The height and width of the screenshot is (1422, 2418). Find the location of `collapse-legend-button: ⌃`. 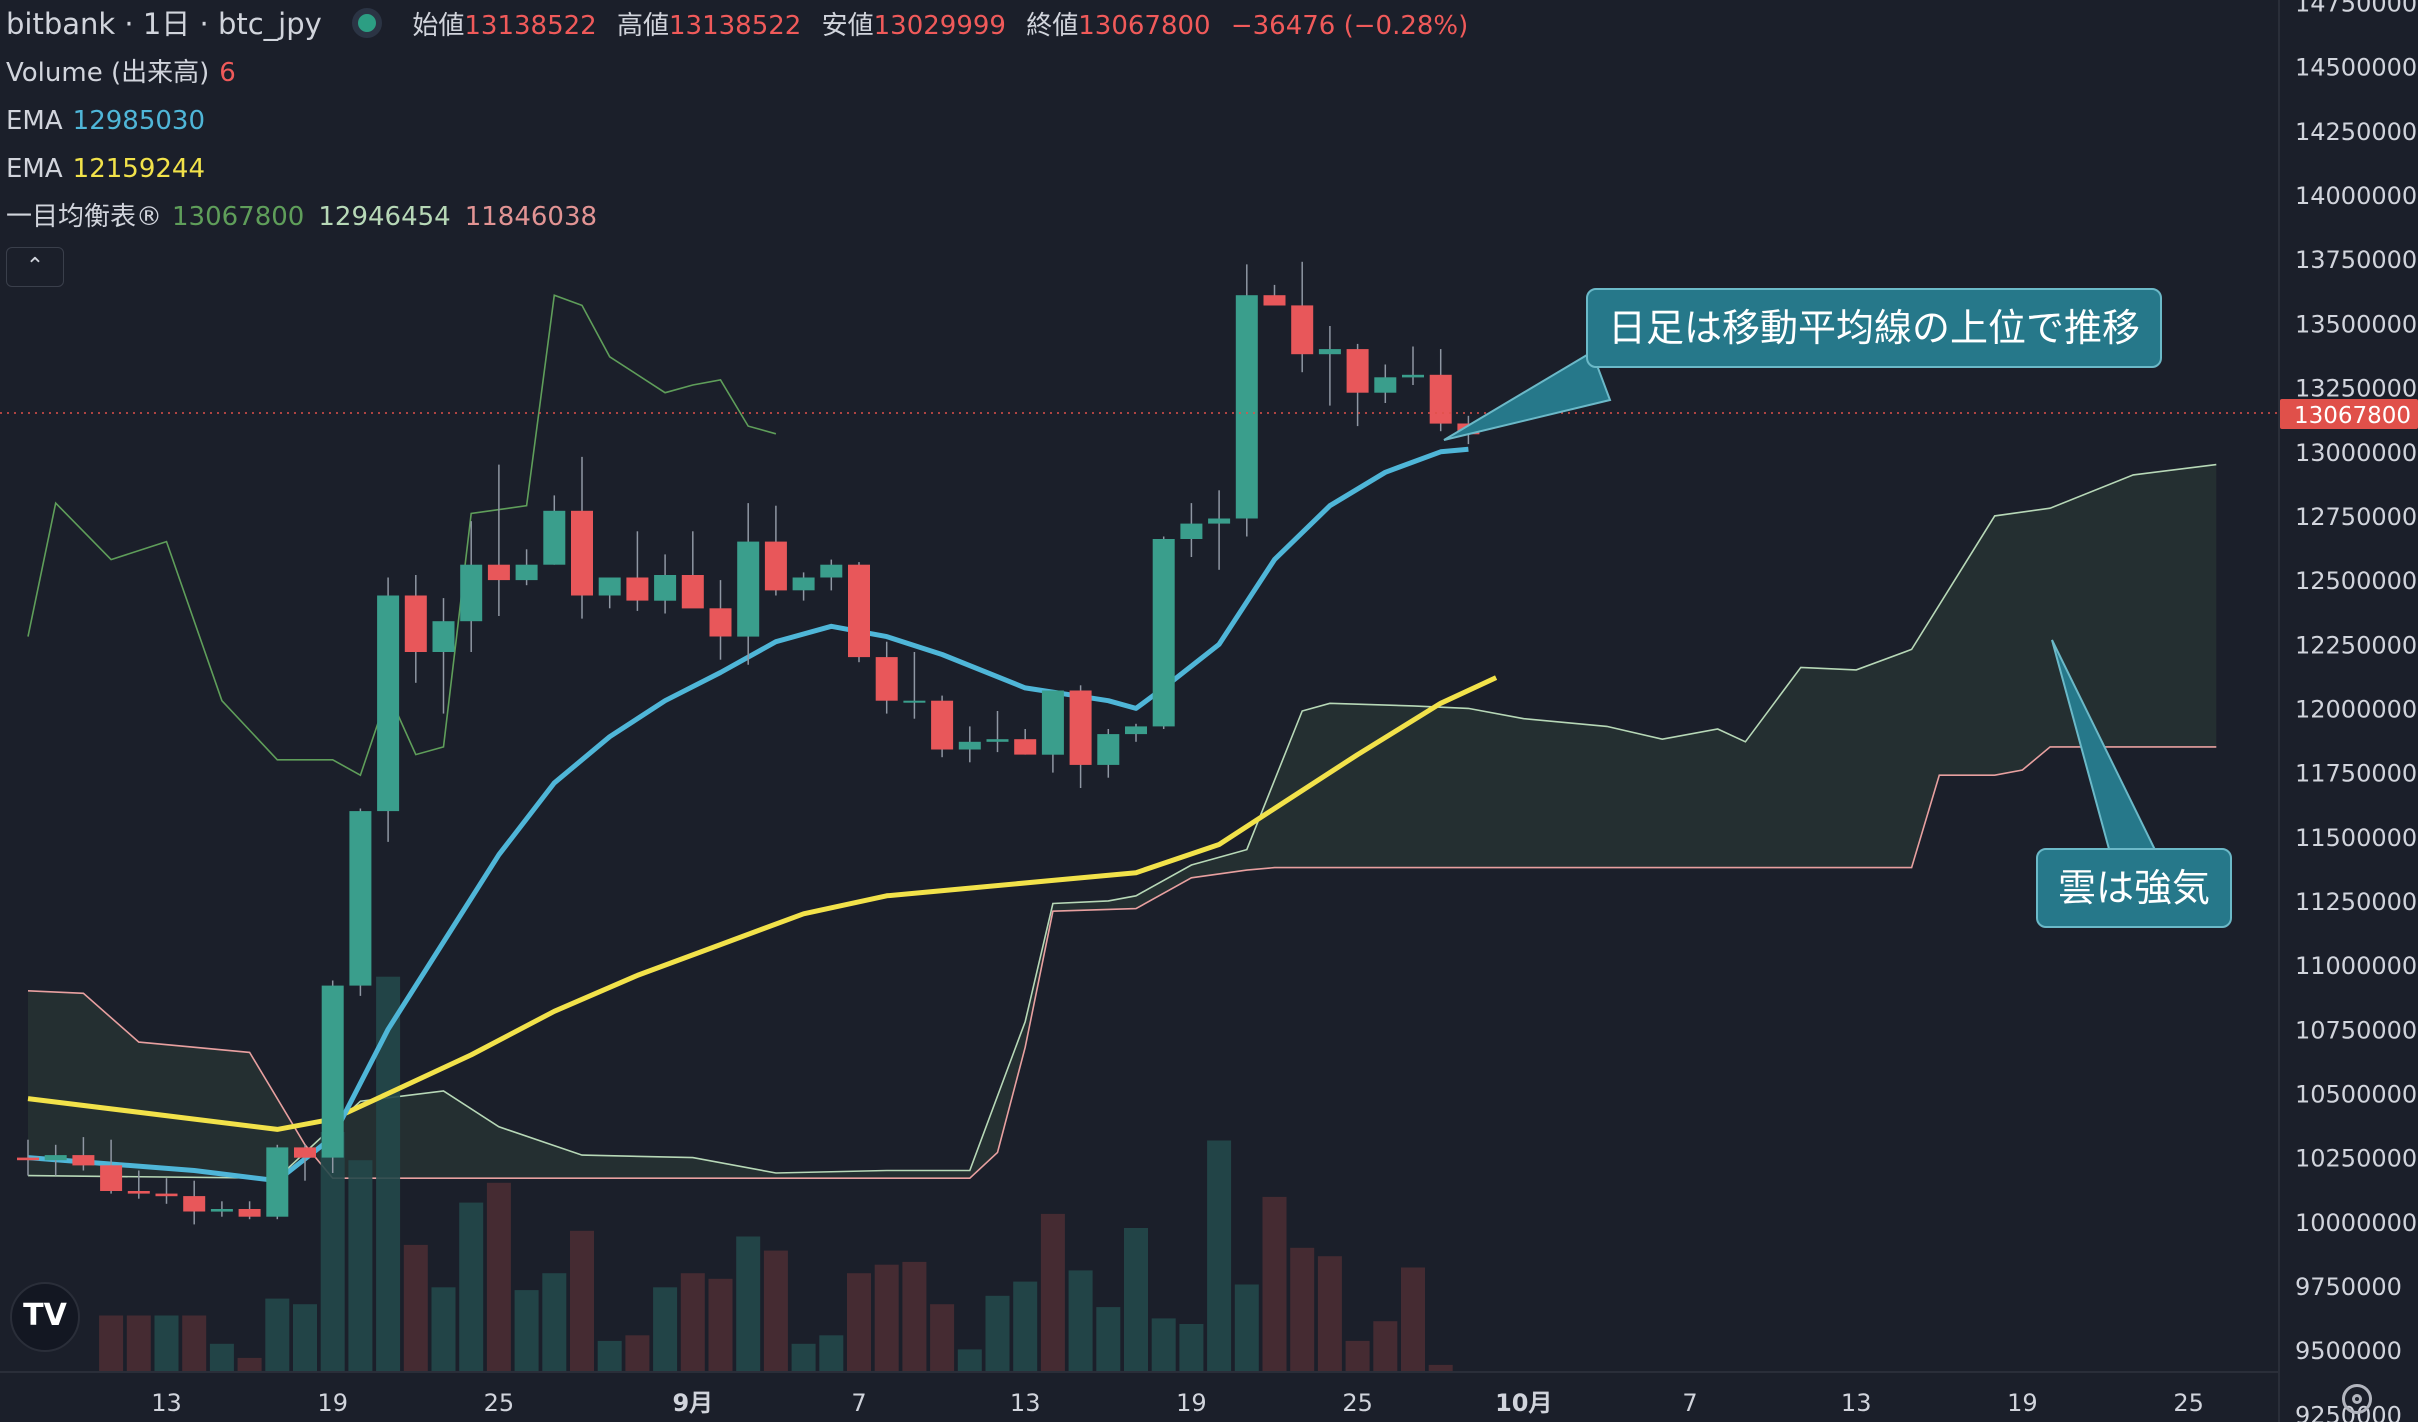

collapse-legend-button: ⌃ is located at coordinates (35, 267).